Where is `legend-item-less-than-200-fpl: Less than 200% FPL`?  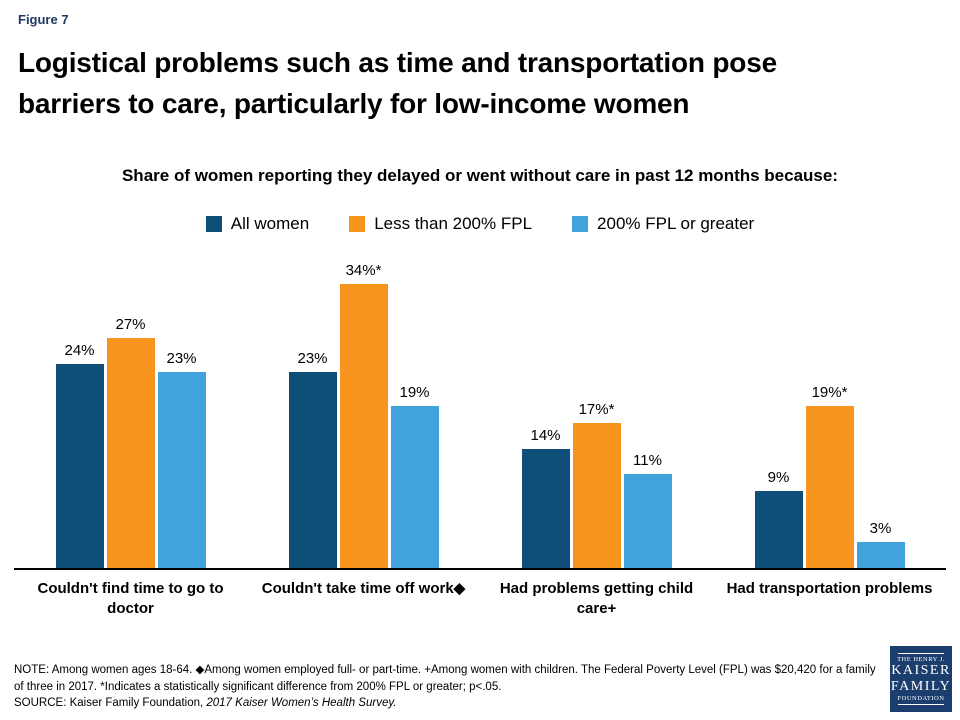 legend-item-less-than-200-fpl: Less than 200% FPL is located at coordinates (440, 224).